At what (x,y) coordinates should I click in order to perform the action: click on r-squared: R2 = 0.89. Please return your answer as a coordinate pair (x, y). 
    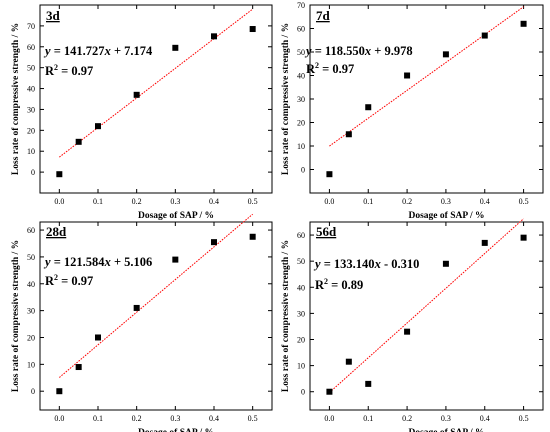
    Looking at the image, I should click on (339, 284).